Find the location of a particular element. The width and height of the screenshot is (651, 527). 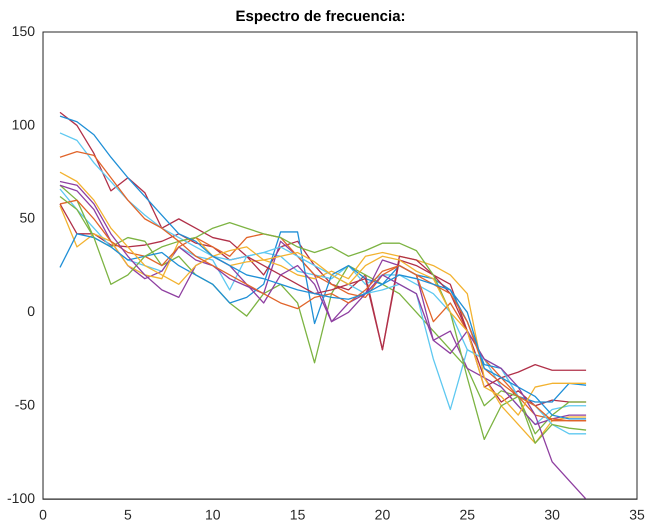

x-tick-label: 35 is located at coordinates (637, 514).